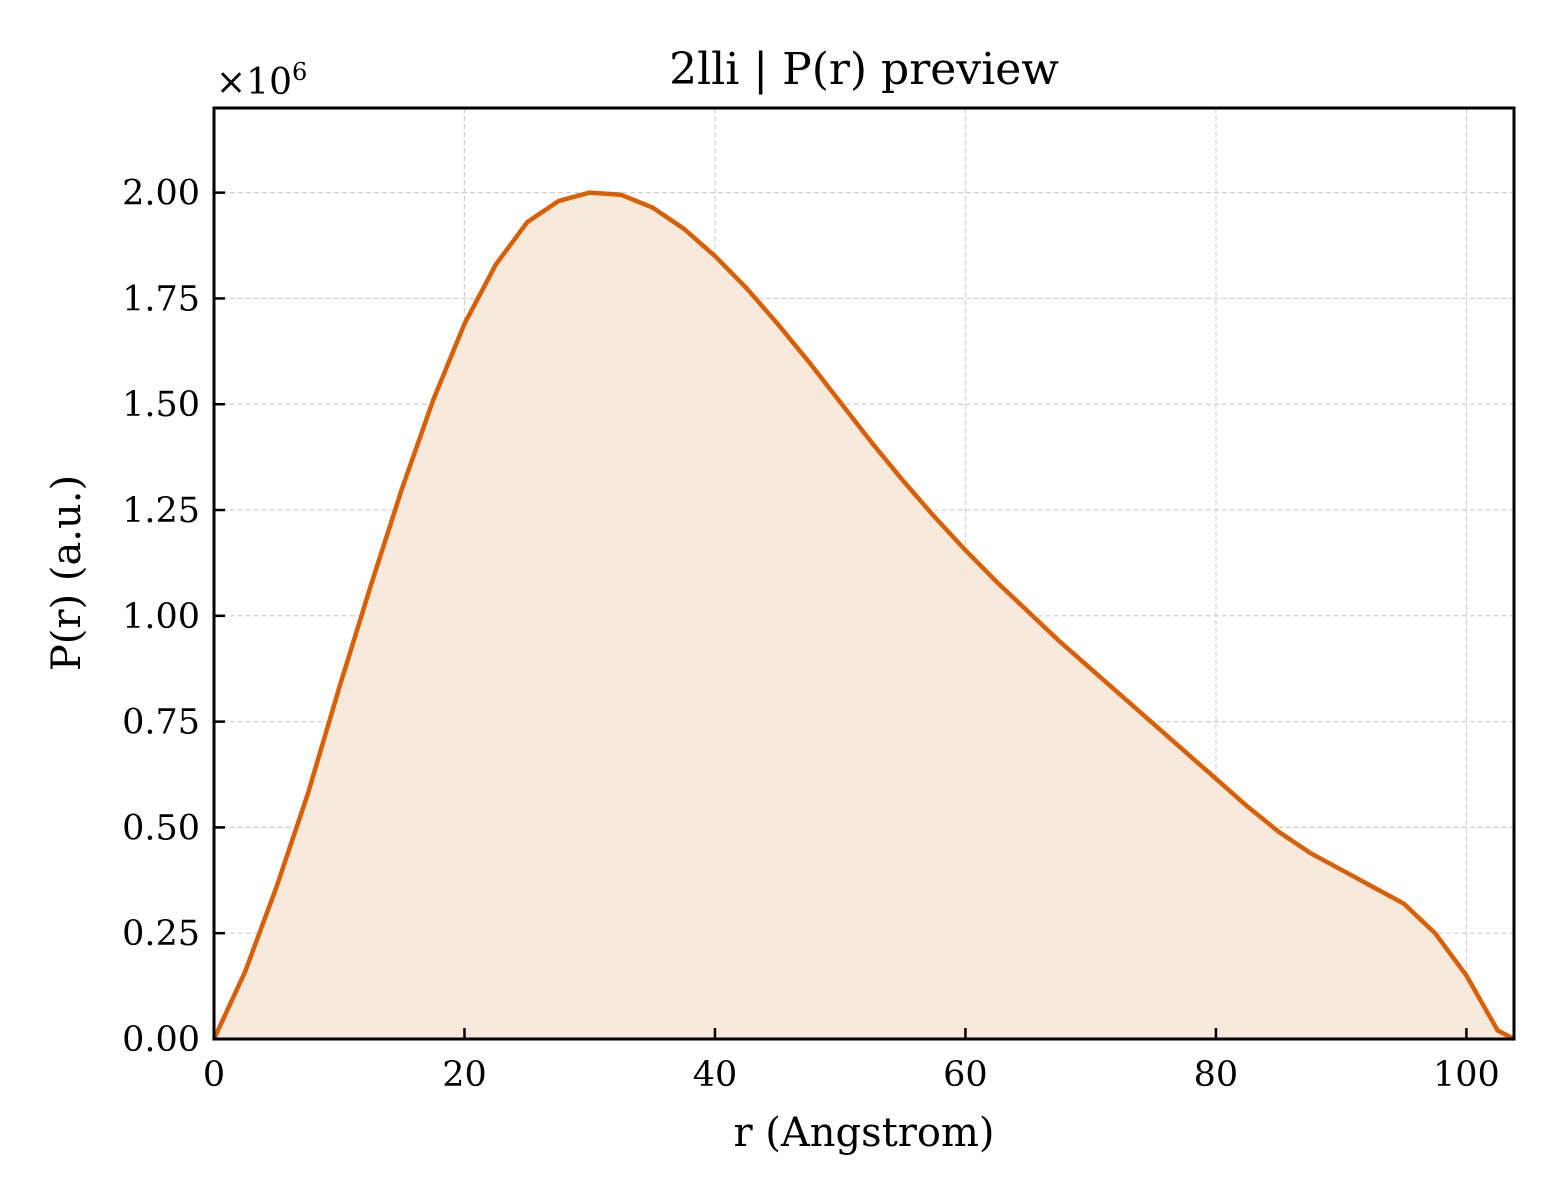 Image resolution: width=1560 pixels, height=1200 pixels. What do you see at coordinates (1216, 1075) in the screenshot?
I see `x-tick-label: 80` at bounding box center [1216, 1075].